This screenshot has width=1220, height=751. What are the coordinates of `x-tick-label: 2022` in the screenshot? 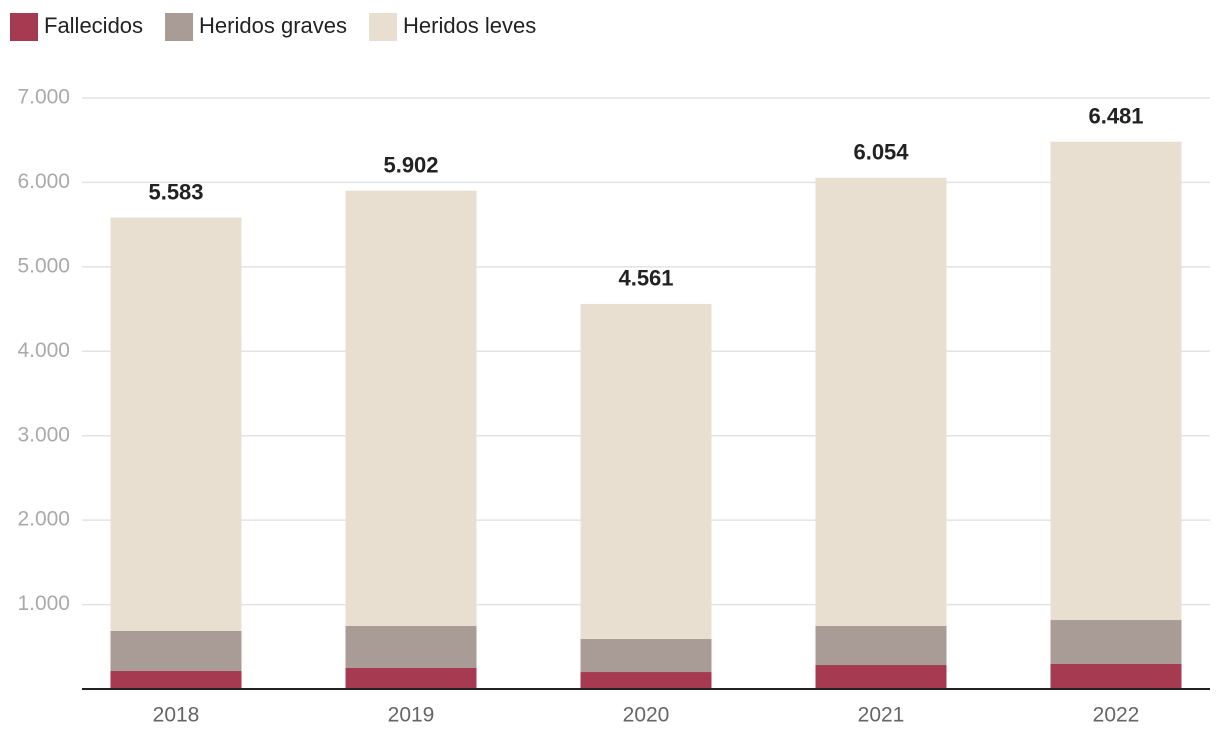 It's located at (1116, 715).